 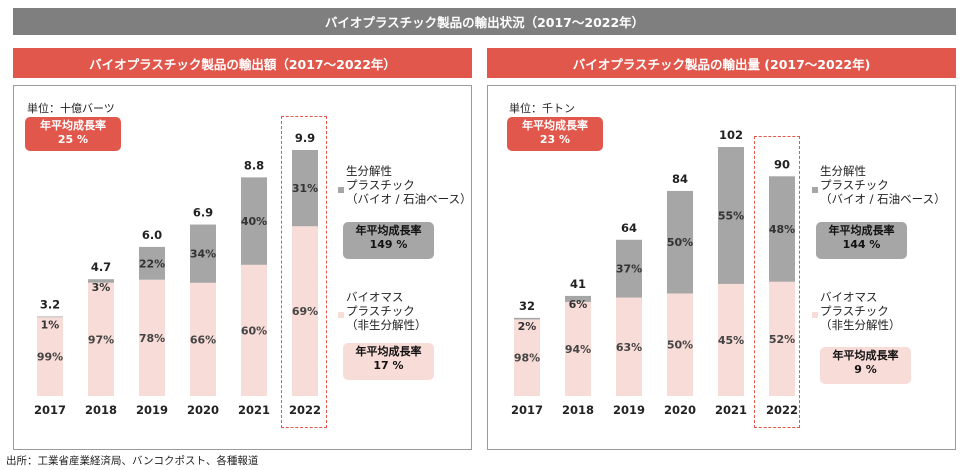 I want to click on left-x-label-2021: 2021, so click(x=254, y=410).